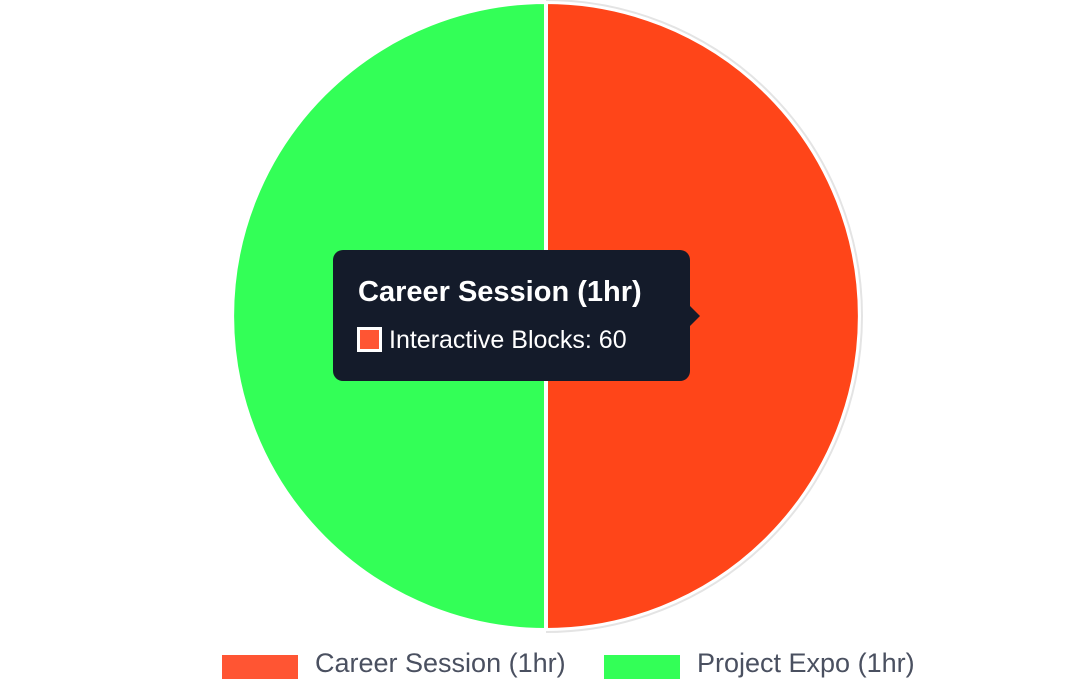 The width and height of the screenshot is (1088, 700). I want to click on legend-label-project-expo: Project Expo (1hr), so click(806, 663).